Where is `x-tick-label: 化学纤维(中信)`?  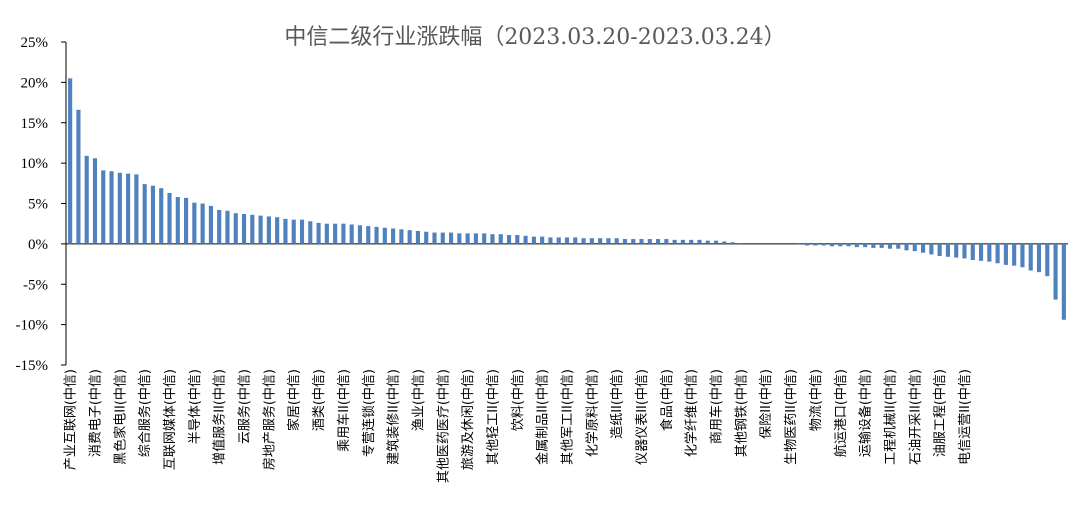
x-tick-label: 化学纤维(中信) is located at coordinates (692, 413).